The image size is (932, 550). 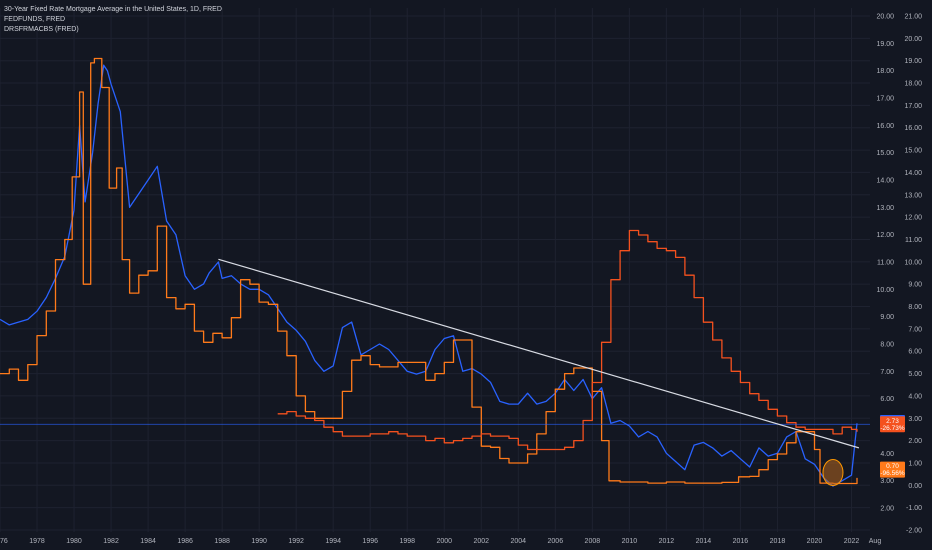 I want to click on price-tag-change: -26.73%, so click(x=892, y=428).